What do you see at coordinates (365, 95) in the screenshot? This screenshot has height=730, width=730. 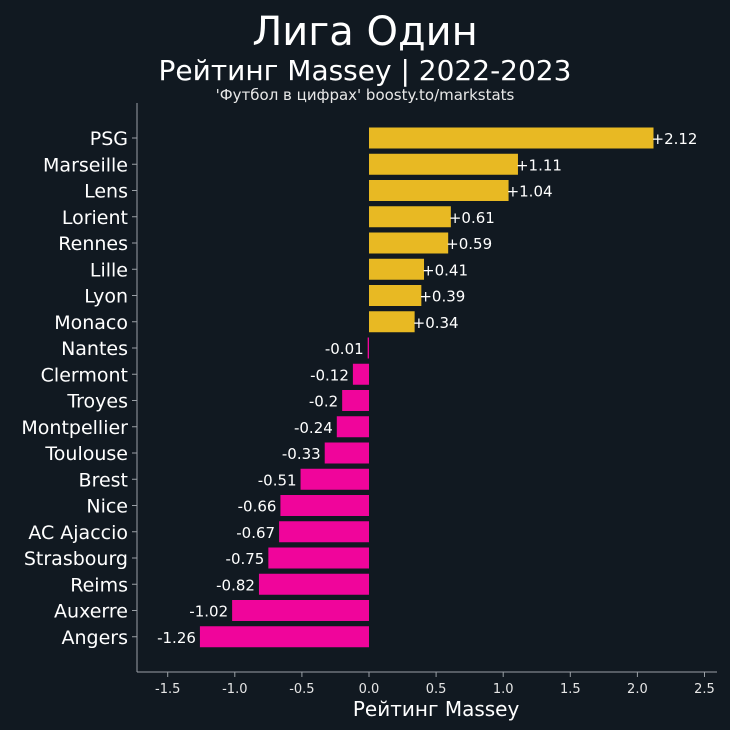 I see `chart-source: 'Футбол в цифрах' boosty.to/markstats` at bounding box center [365, 95].